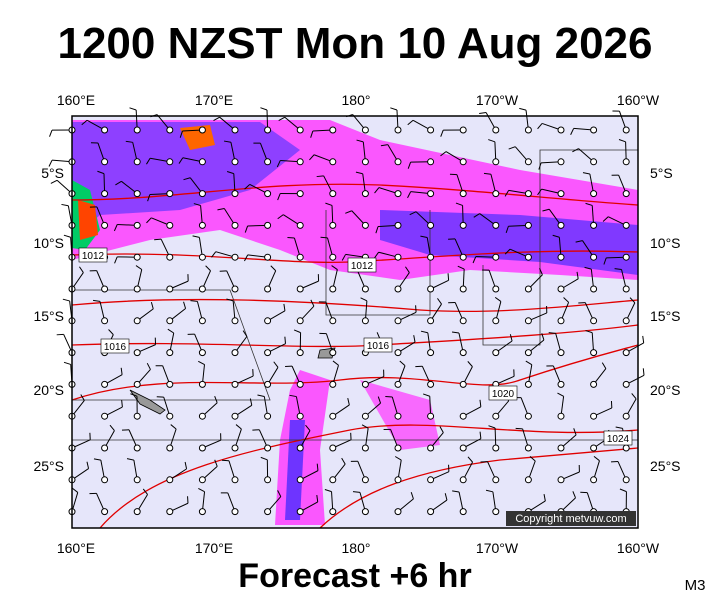  What do you see at coordinates (661, 173) in the screenshot?
I see `lat-label: 5°S` at bounding box center [661, 173].